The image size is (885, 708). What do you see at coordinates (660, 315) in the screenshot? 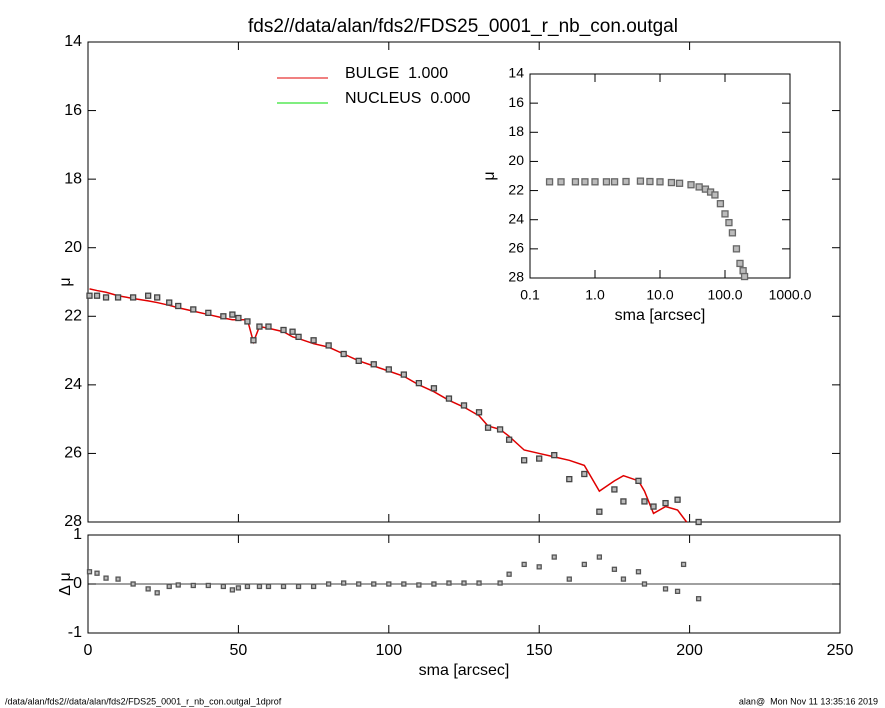
I see `x-axis-label: sma [arcsec]` at bounding box center [660, 315].